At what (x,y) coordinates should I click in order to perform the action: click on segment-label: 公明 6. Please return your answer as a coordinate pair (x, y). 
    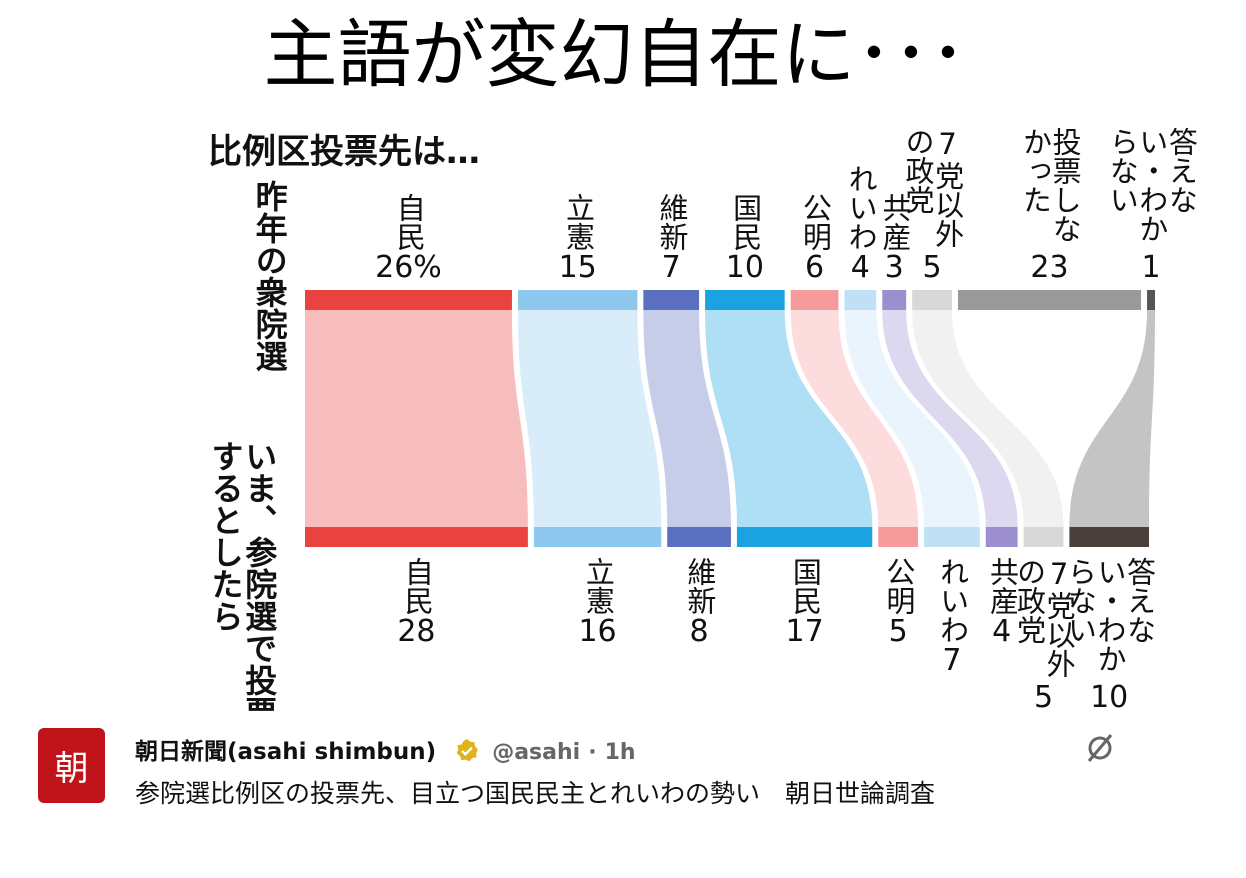
    Looking at the image, I should click on (815, 239).